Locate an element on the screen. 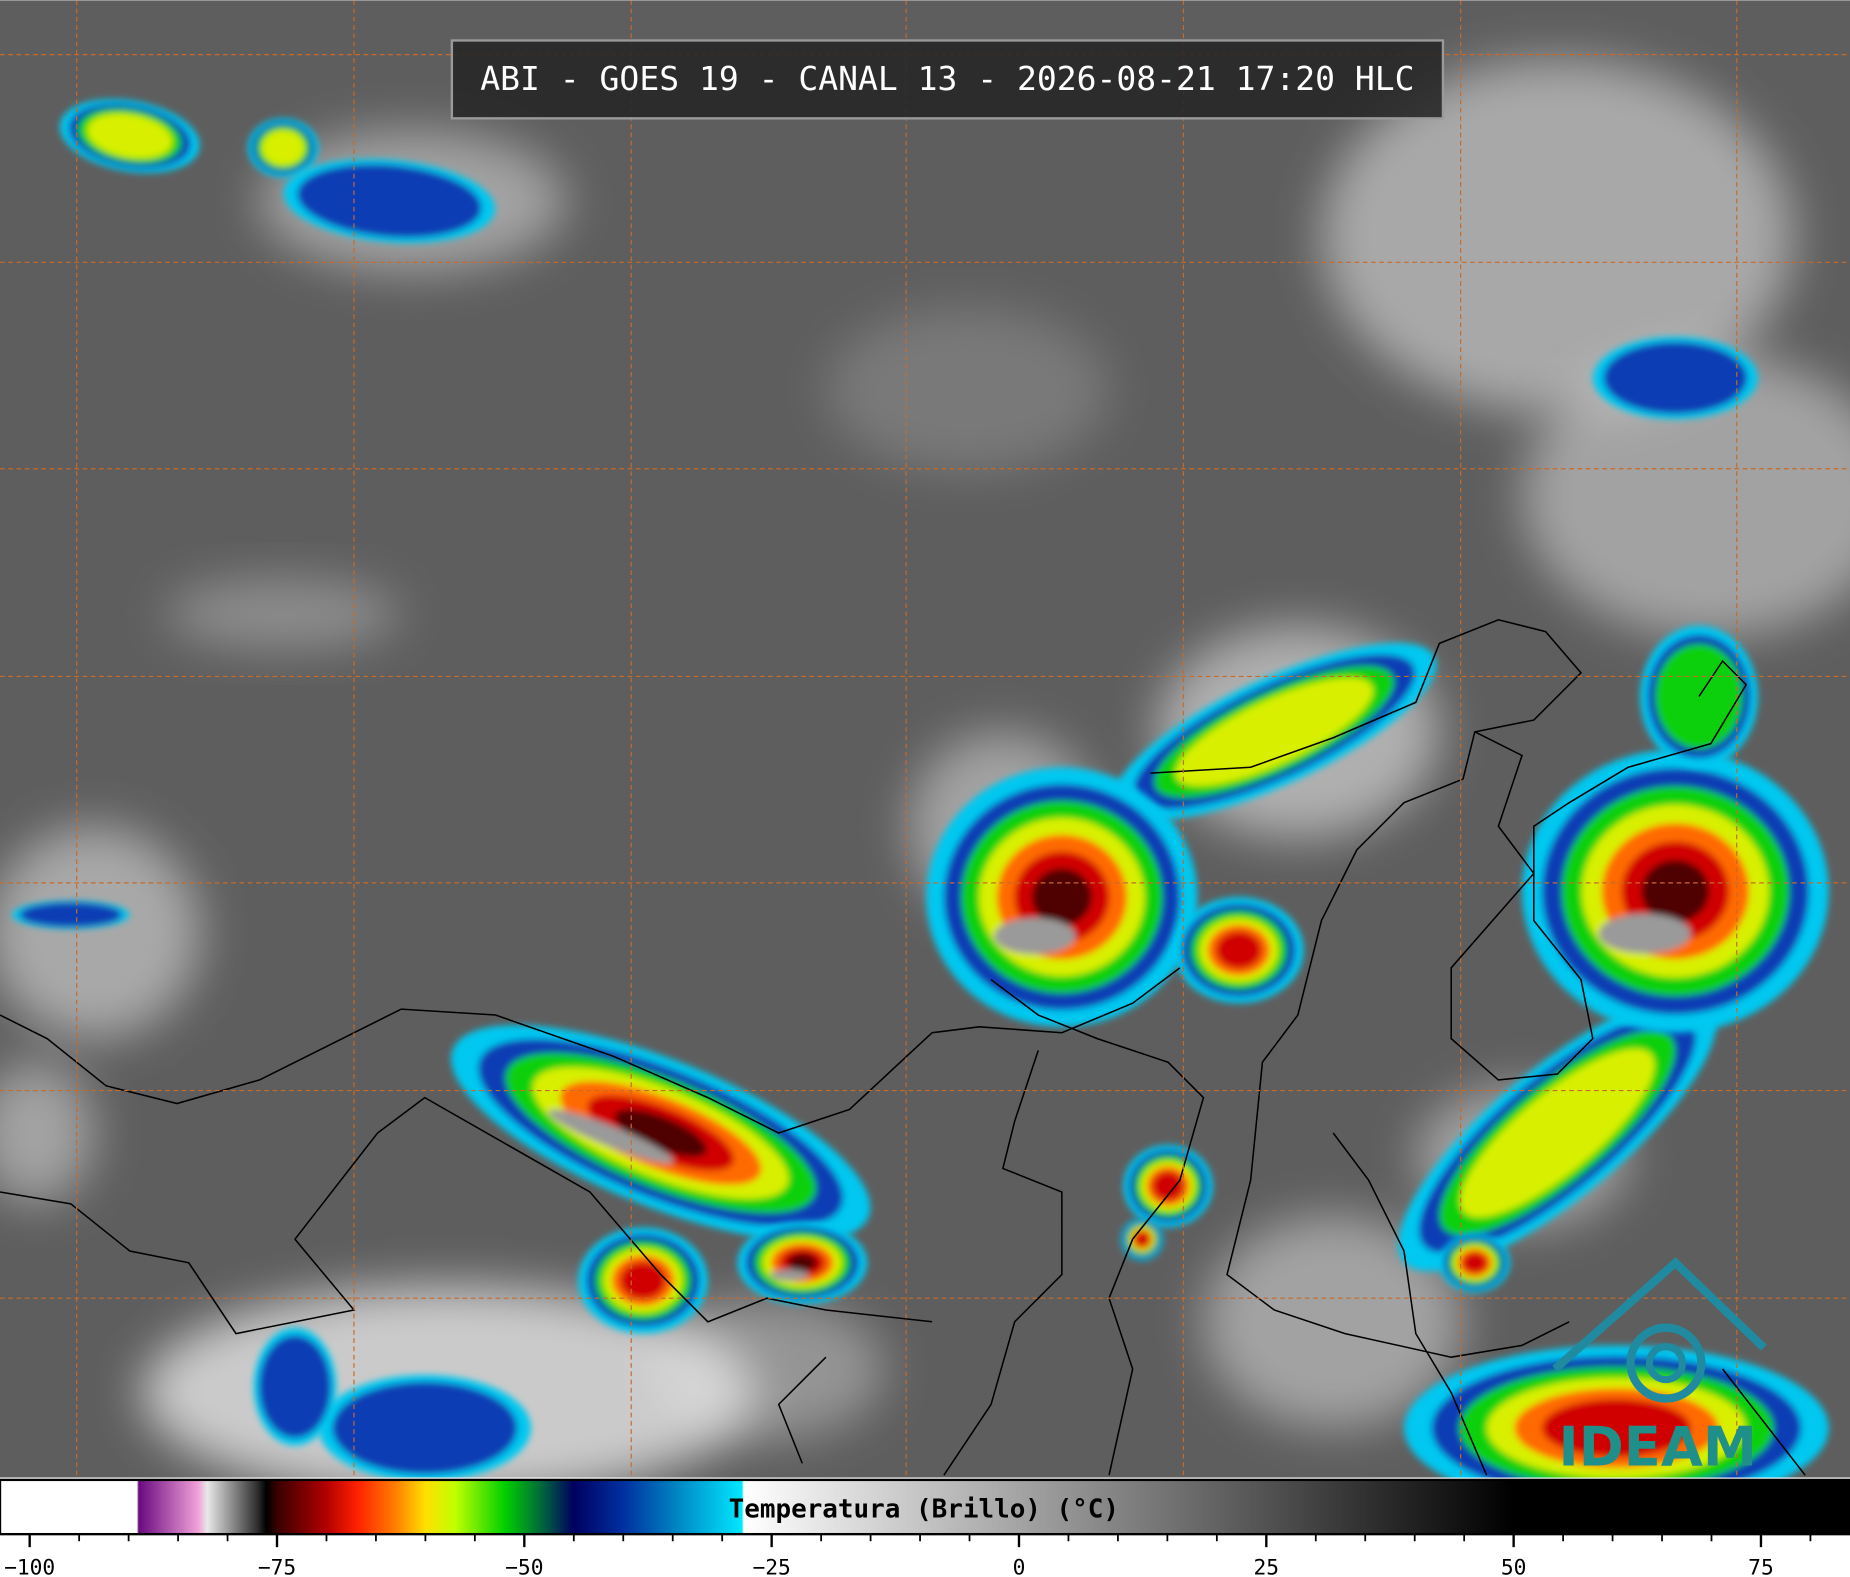 This screenshot has height=1577, width=1850. title-box is located at coordinates (947, 79).